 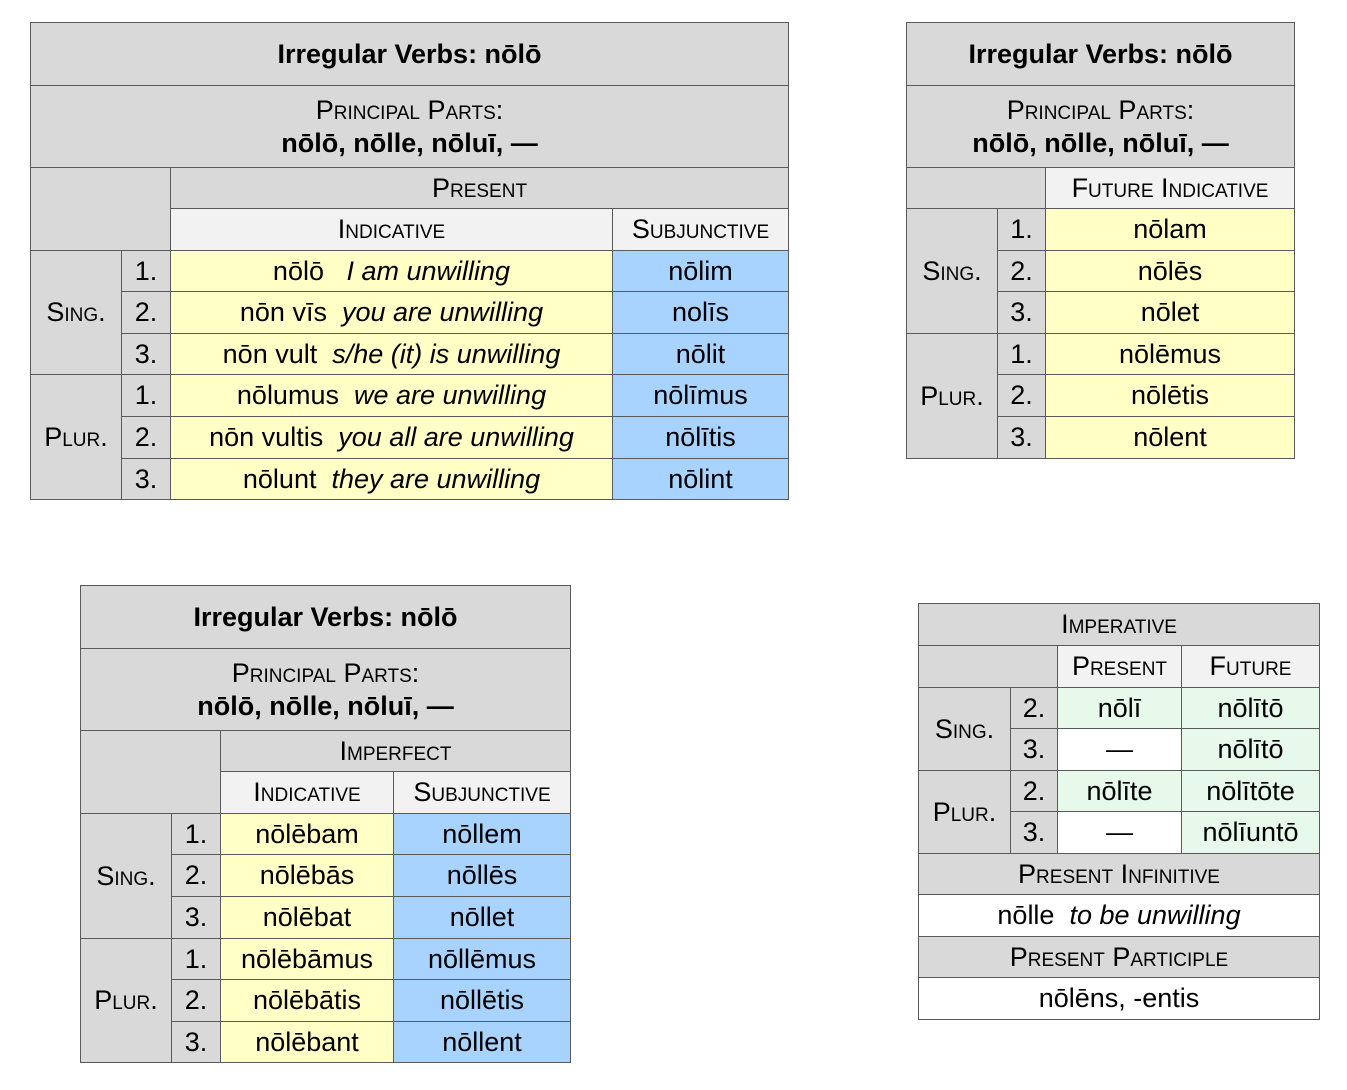 I want to click on infinitive-form: nōlle to be unwilling, so click(x=1119, y=915).